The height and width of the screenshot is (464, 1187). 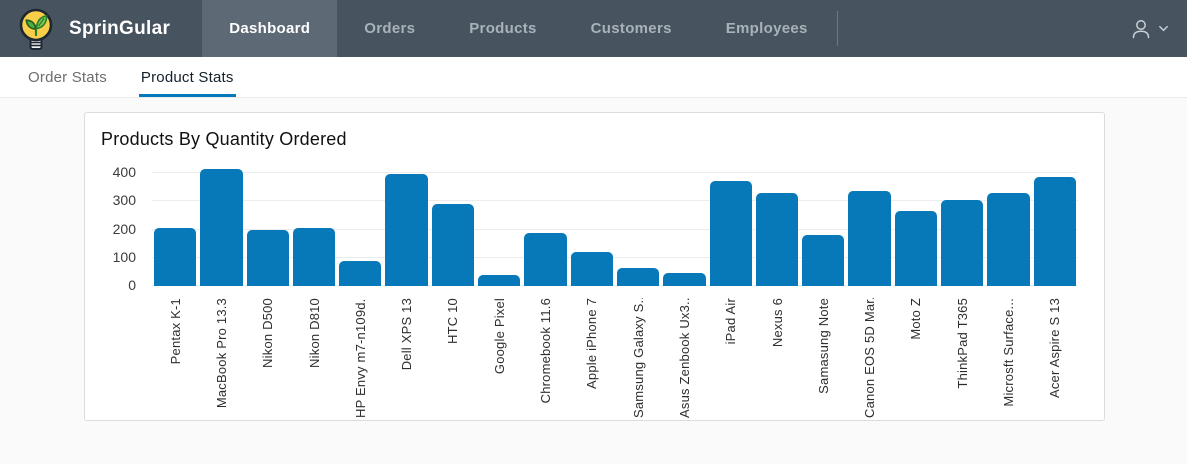 What do you see at coordinates (1141, 29) in the screenshot?
I see `user-icon` at bounding box center [1141, 29].